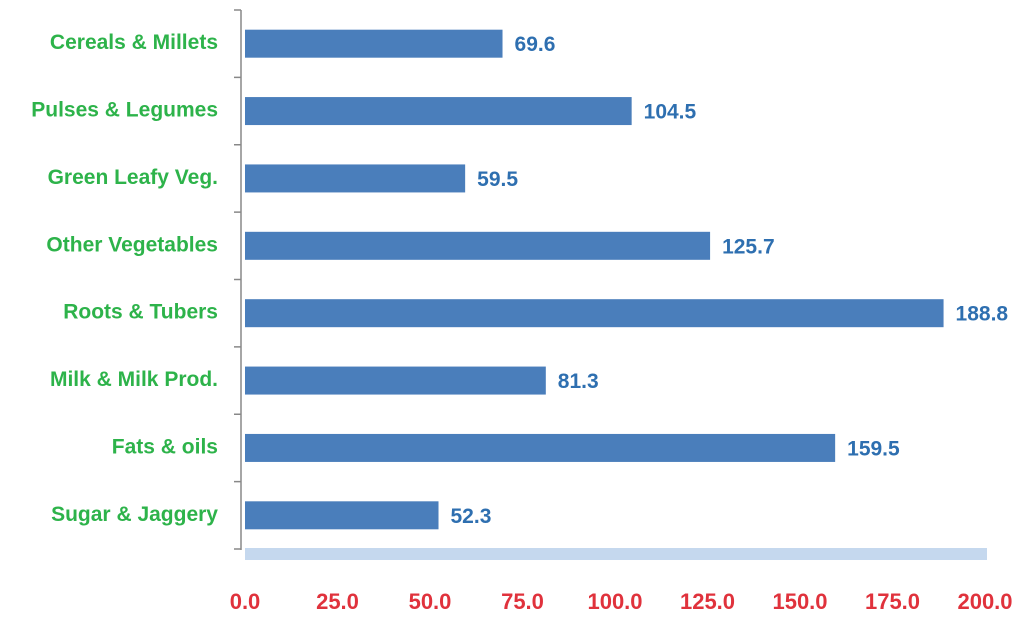 This screenshot has width=1024, height=627. What do you see at coordinates (522, 601) in the screenshot?
I see `x-tick-label: 75.0` at bounding box center [522, 601].